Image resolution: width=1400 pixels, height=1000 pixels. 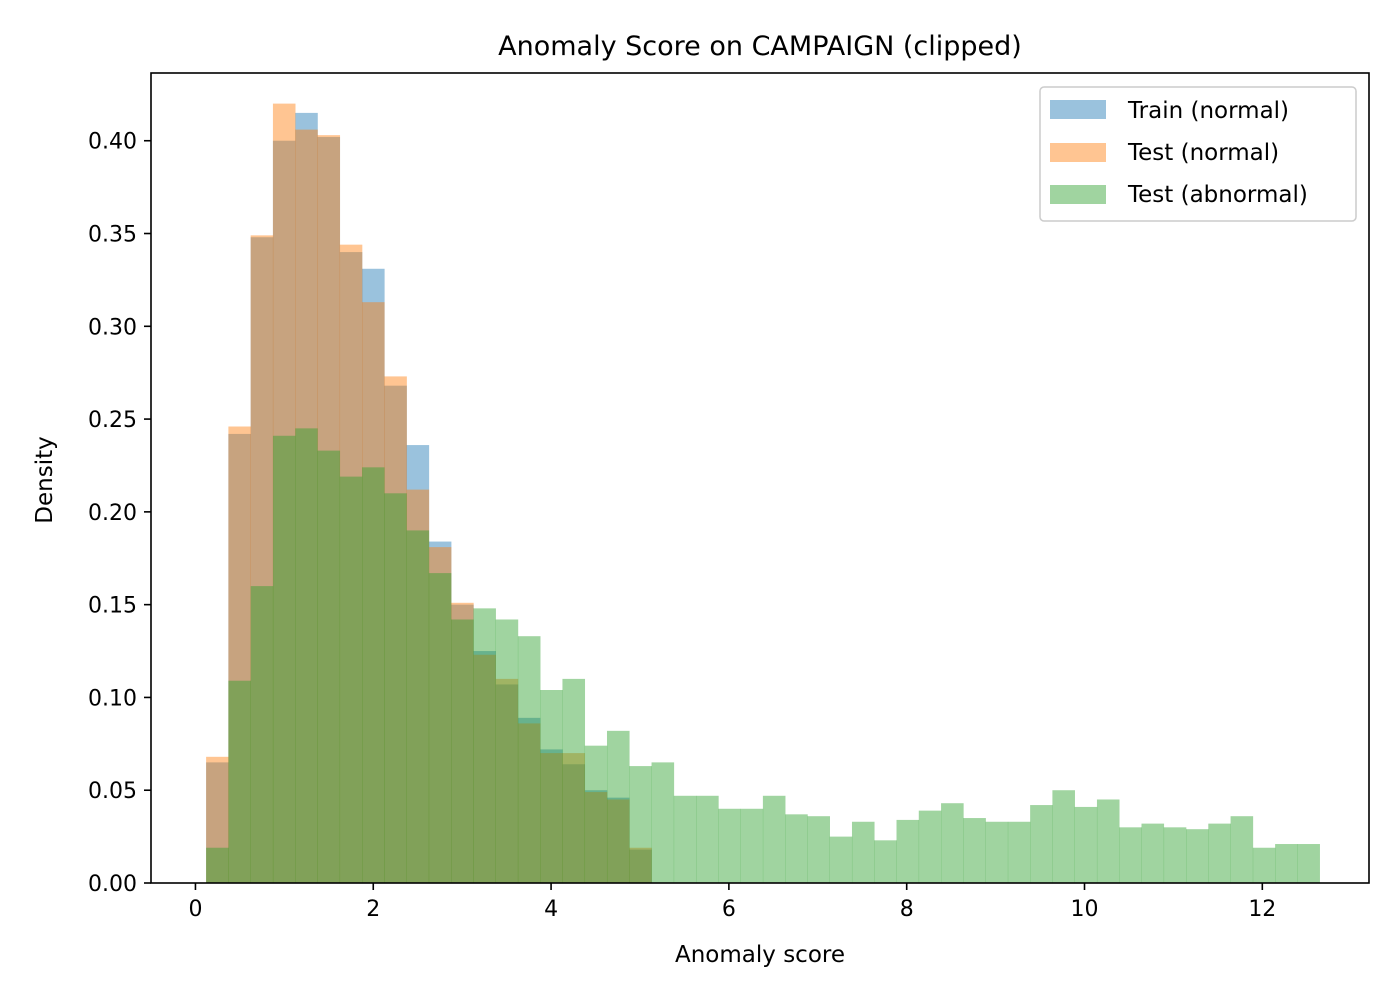 I want to click on y-axis-ticks: 0.00 0.05 0.10 0.15 0.20 0.25 0.30 0.35 0.40, so click(x=119, y=513).